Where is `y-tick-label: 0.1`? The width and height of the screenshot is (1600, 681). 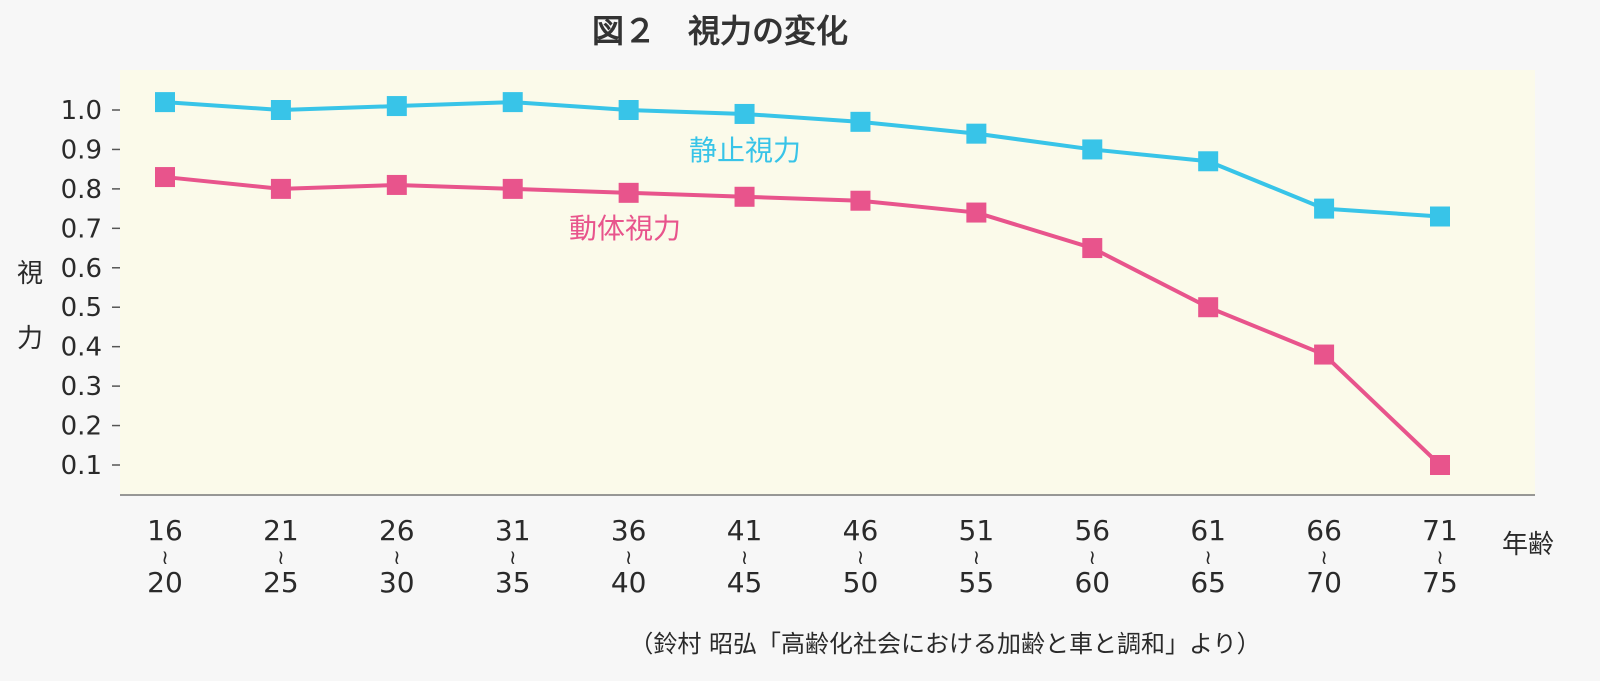 y-tick-label: 0.1 is located at coordinates (81, 466).